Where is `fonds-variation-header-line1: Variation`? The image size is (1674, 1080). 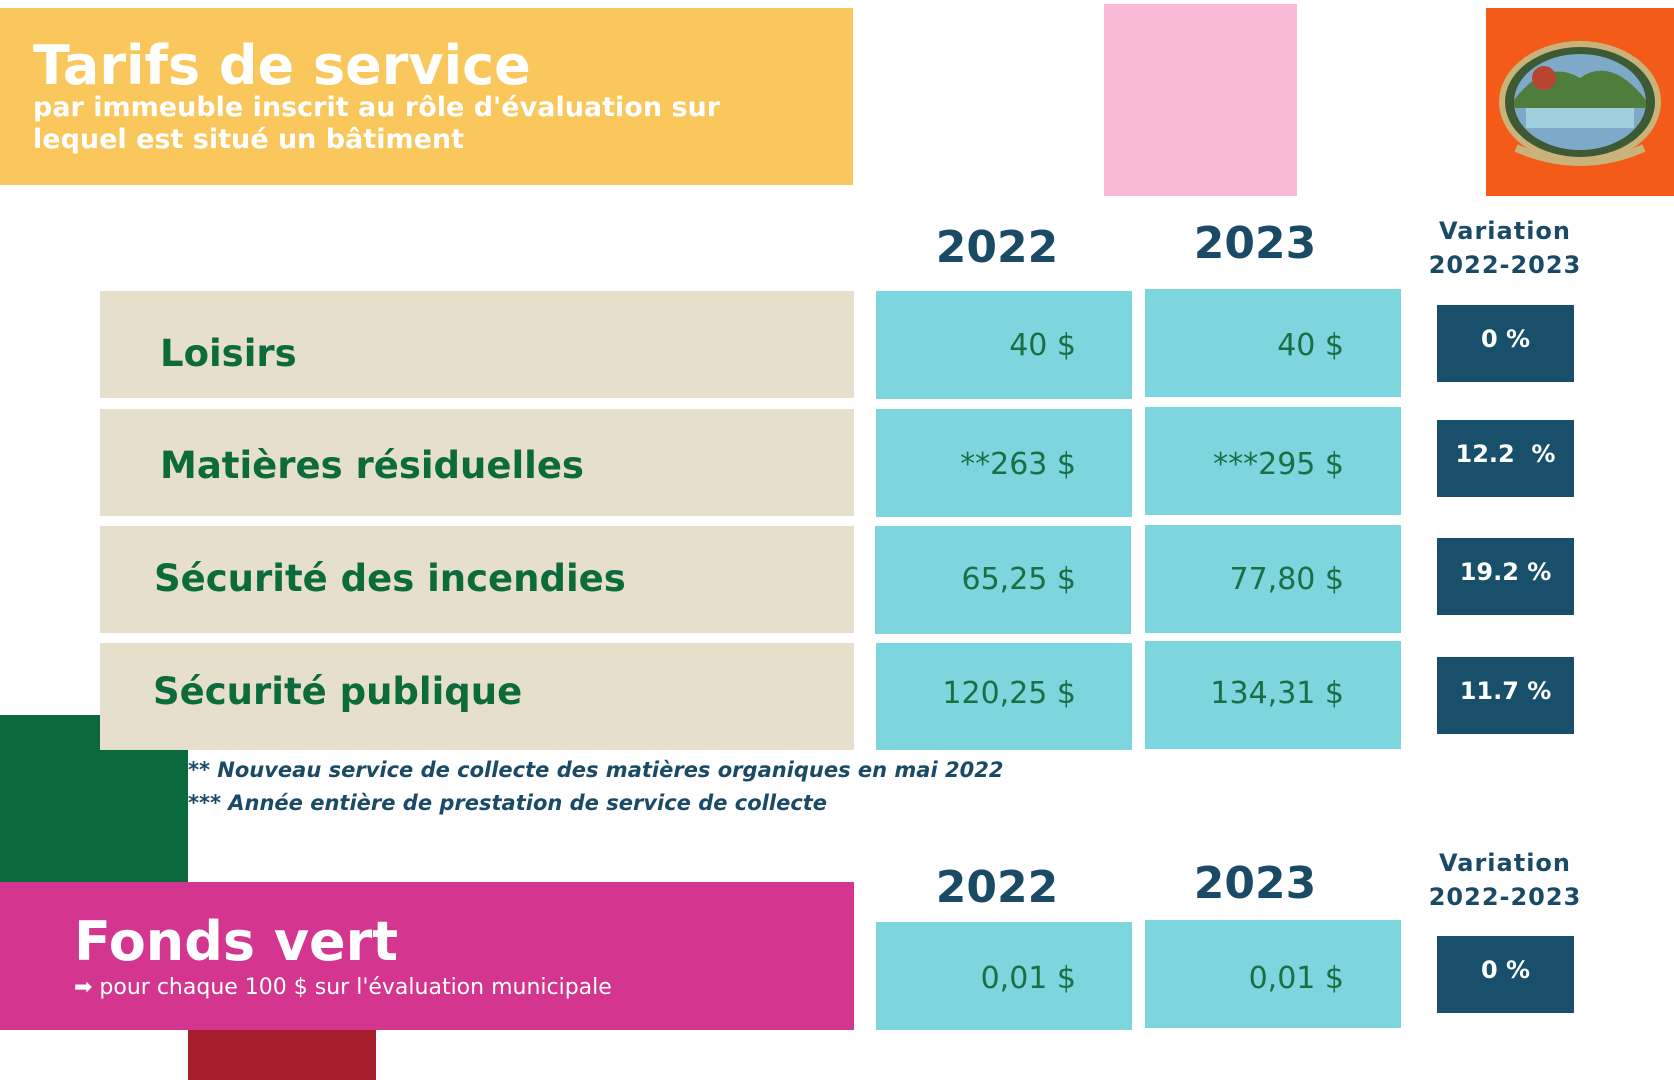 fonds-variation-header-line1: Variation is located at coordinates (1505, 863).